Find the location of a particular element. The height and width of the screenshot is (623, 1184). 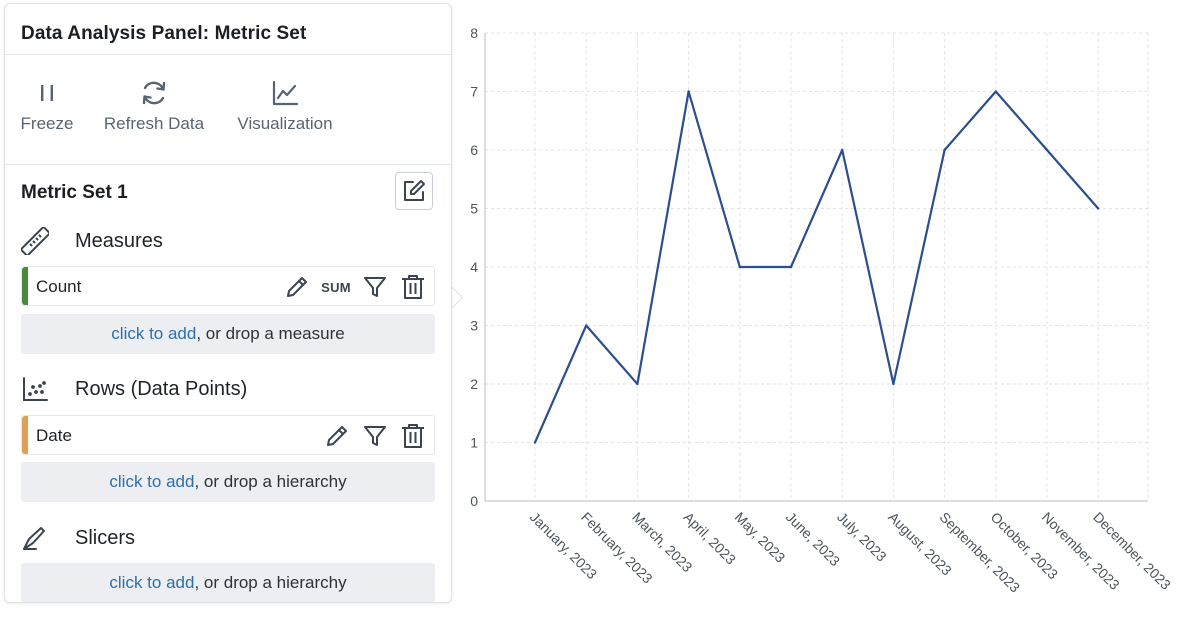

rows-drop-zone: click to add, or drop a hierarchy is located at coordinates (228, 482).